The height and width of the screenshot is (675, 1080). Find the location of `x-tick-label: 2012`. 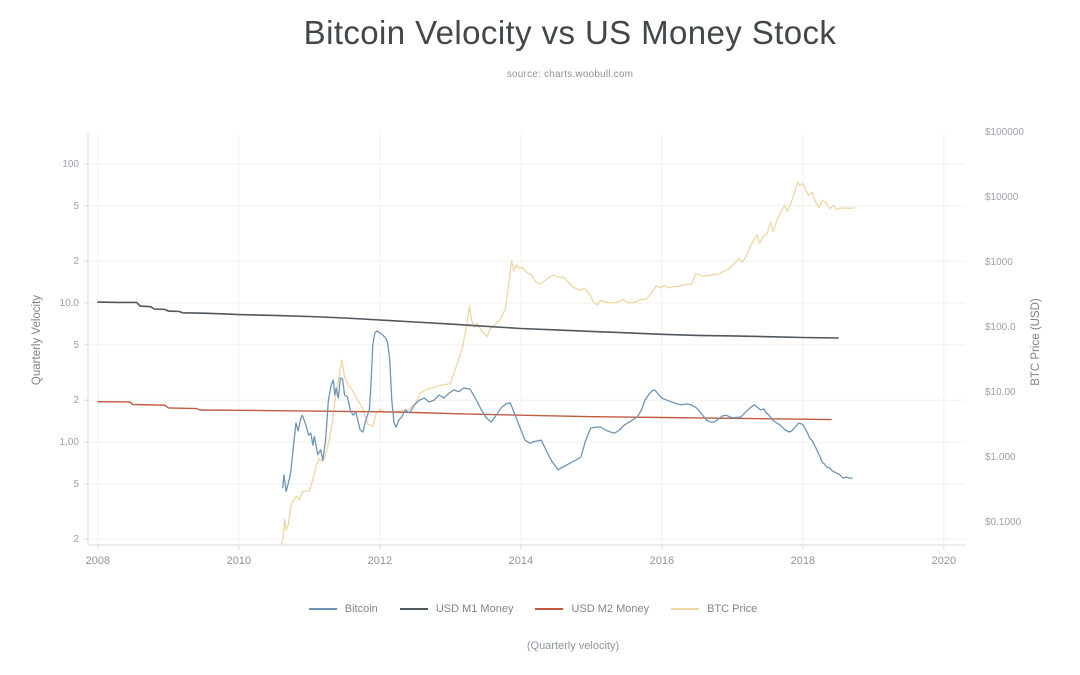

x-tick-label: 2012 is located at coordinates (380, 561).